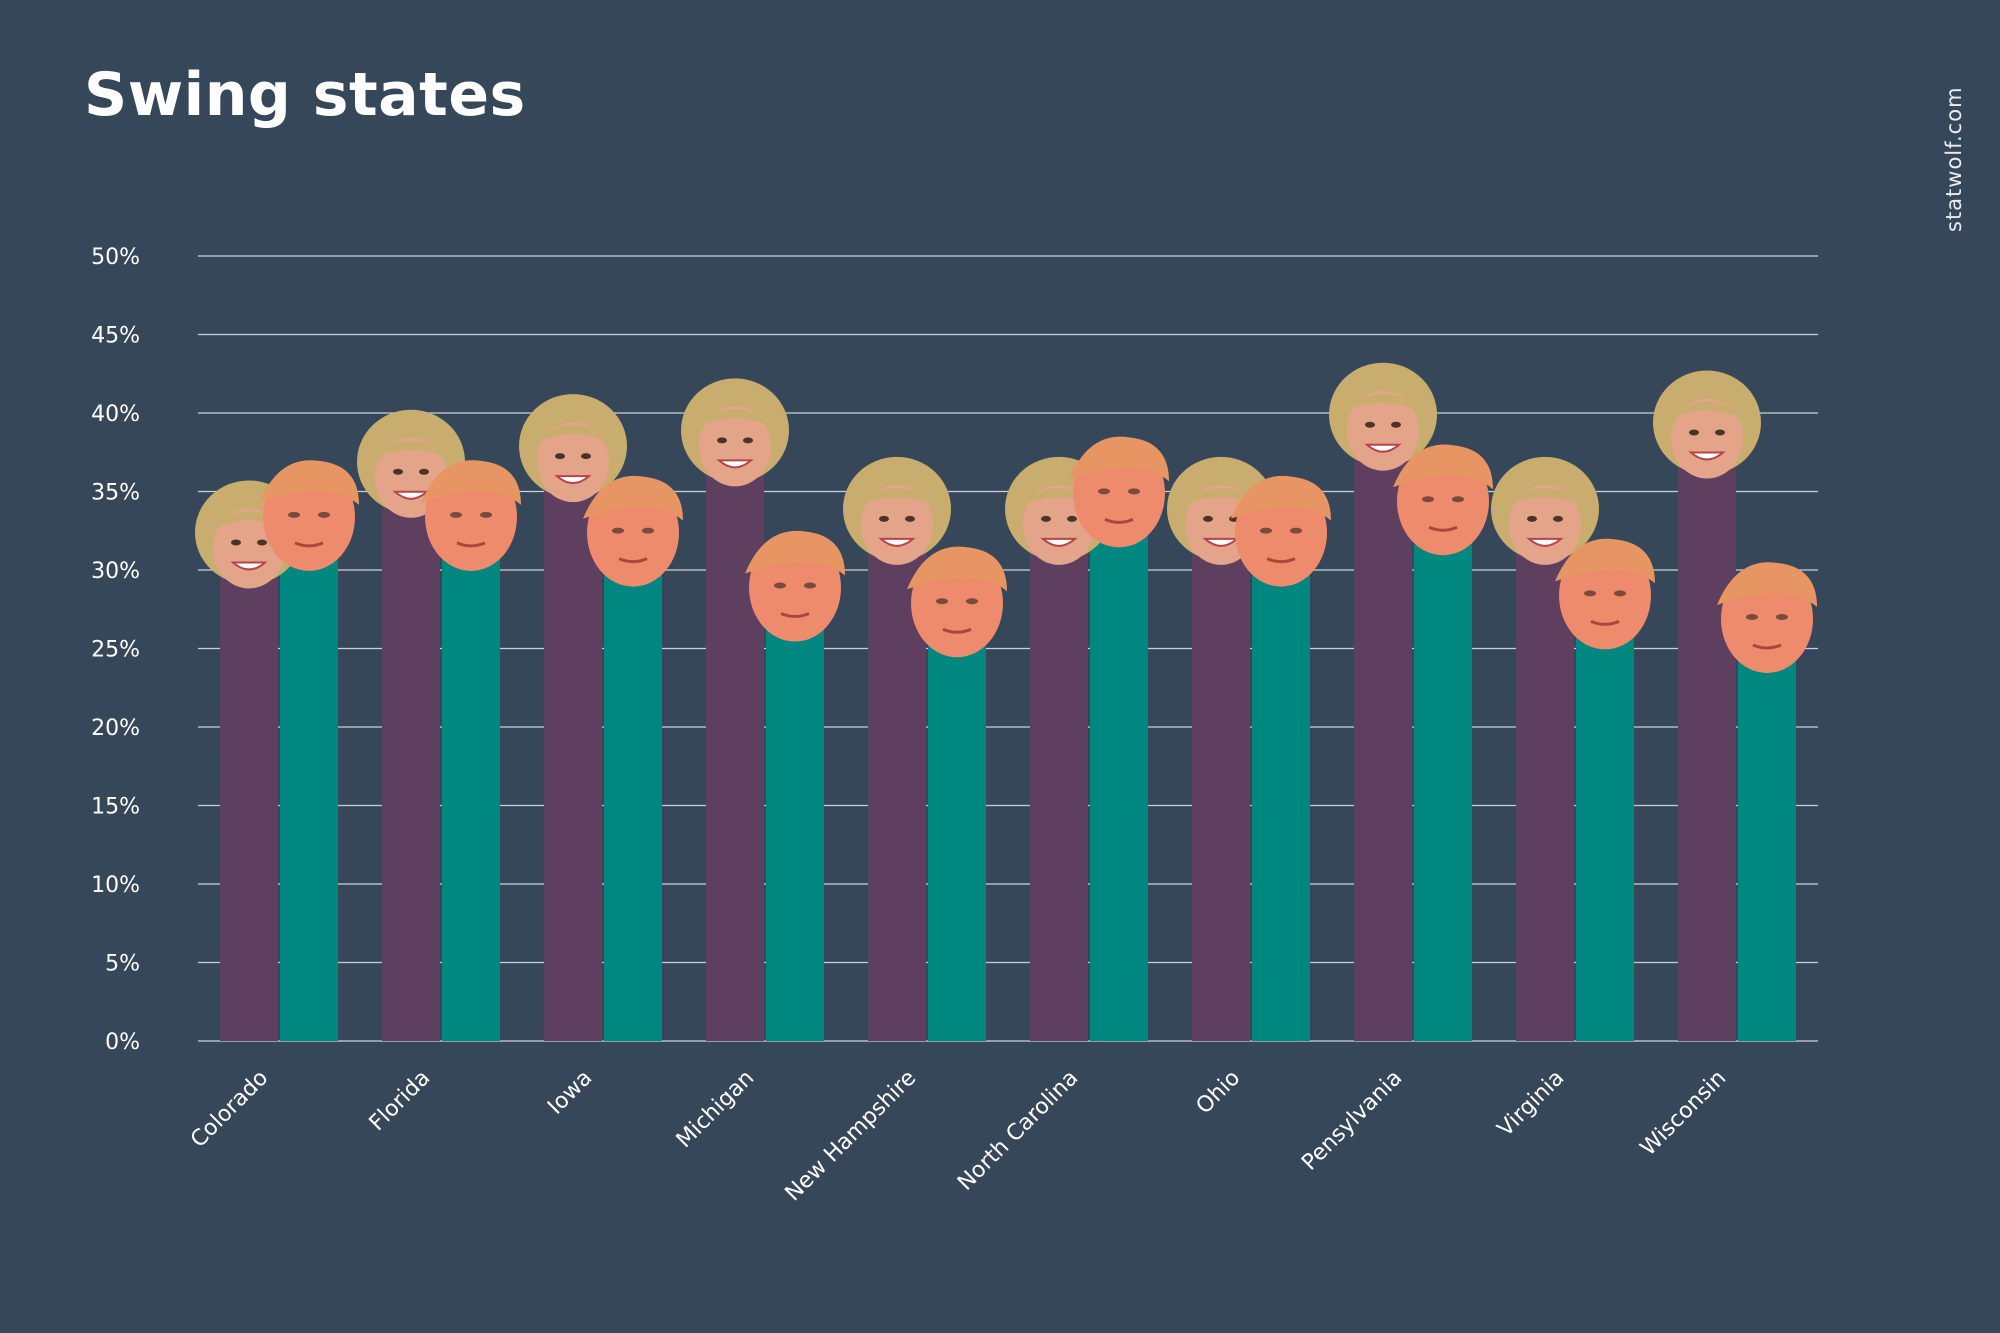 The image size is (2000, 1333). Describe the element at coordinates (1683, 1113) in the screenshot. I see `x-tick-label: Wisconsin` at that location.